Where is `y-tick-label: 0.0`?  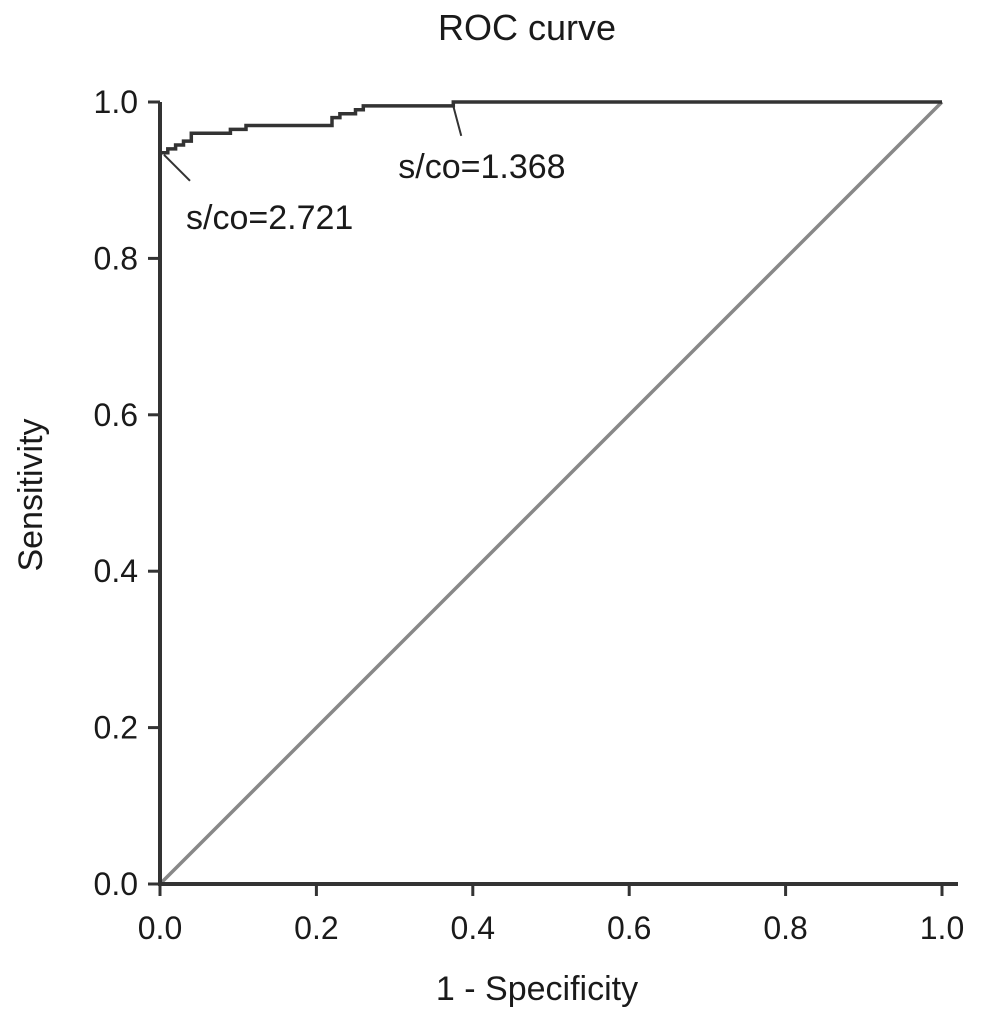 y-tick-label: 0.0 is located at coordinates (116, 884).